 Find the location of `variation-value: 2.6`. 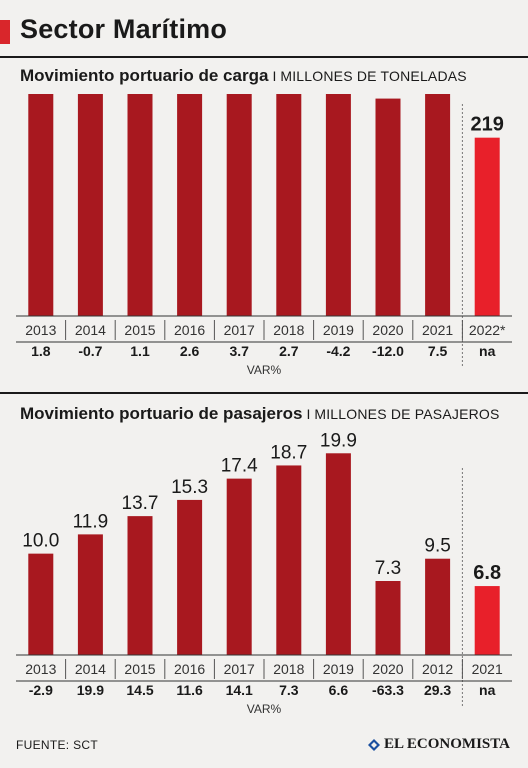

variation-value: 2.6 is located at coordinates (190, 351).